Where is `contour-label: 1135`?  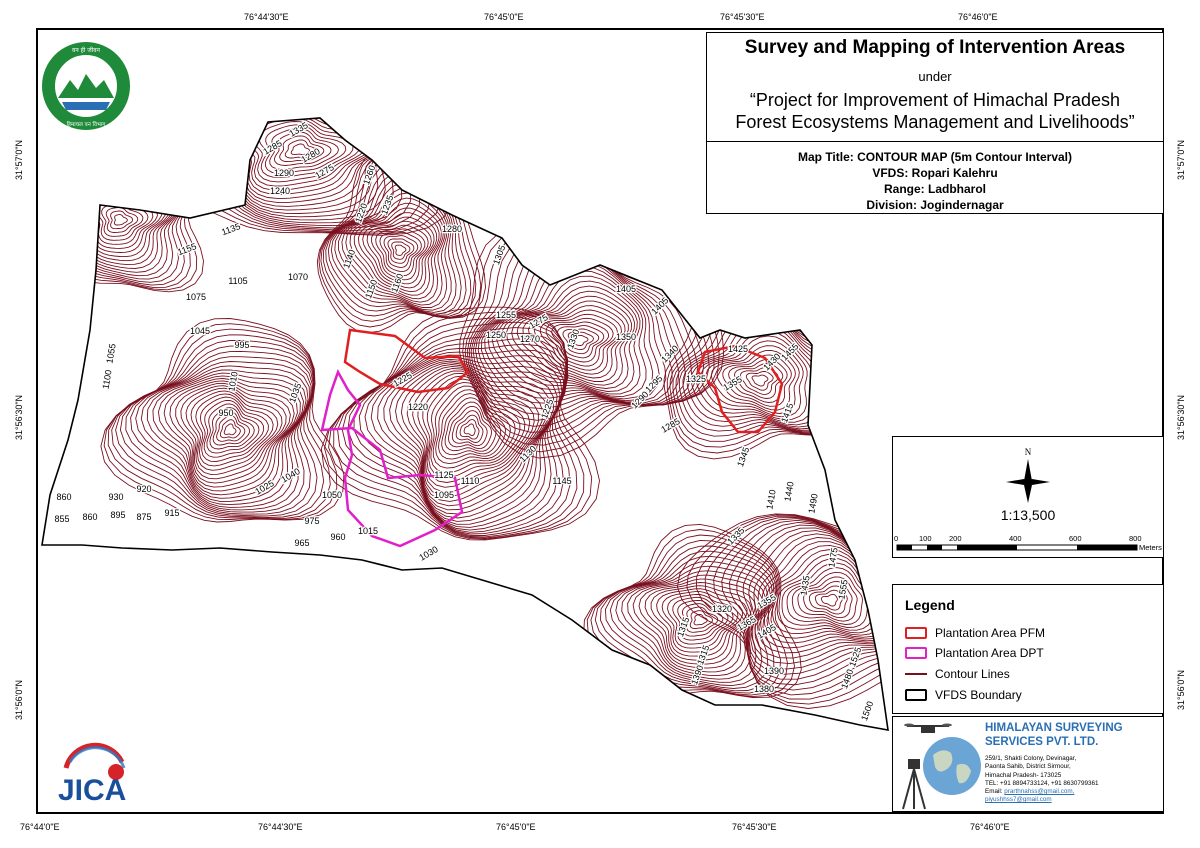 contour-label: 1135 is located at coordinates (231, 229).